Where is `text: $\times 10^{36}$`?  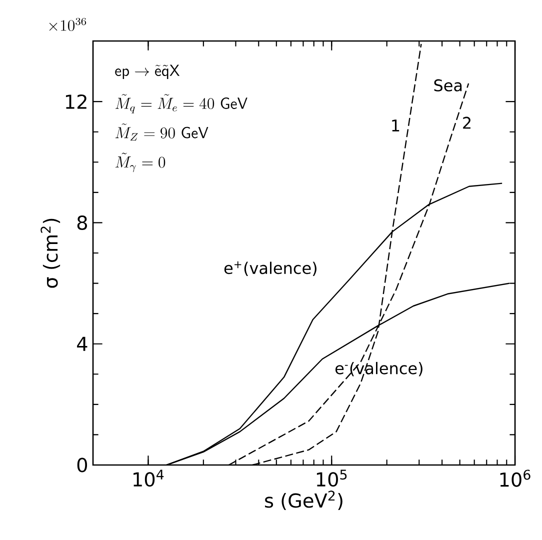
text: $\times 10^{36}$ is located at coordinates (67, 25).